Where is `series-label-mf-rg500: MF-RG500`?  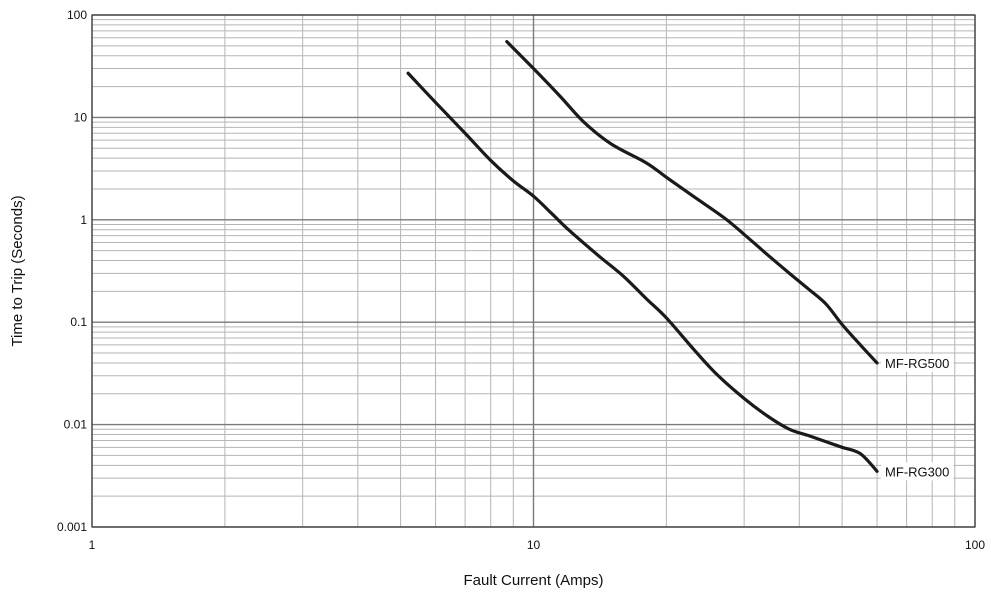
series-label-mf-rg500: MF-RG500 is located at coordinates (917, 362).